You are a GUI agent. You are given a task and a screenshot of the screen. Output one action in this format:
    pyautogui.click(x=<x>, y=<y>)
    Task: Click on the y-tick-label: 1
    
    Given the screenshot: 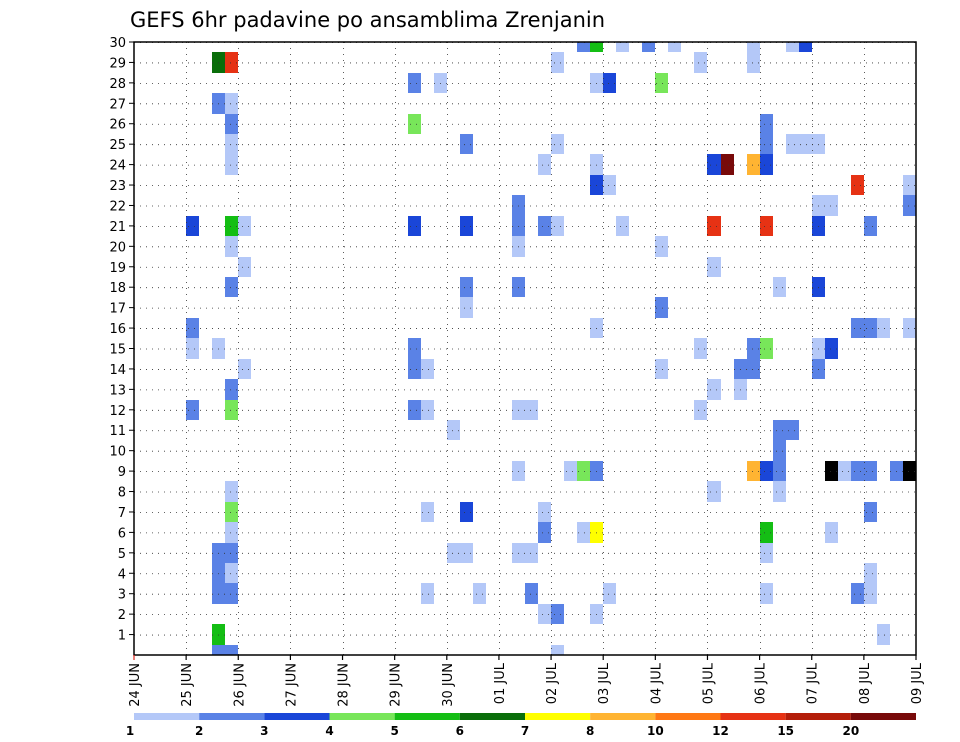 What is the action you would take?
    pyautogui.click(x=122, y=636)
    